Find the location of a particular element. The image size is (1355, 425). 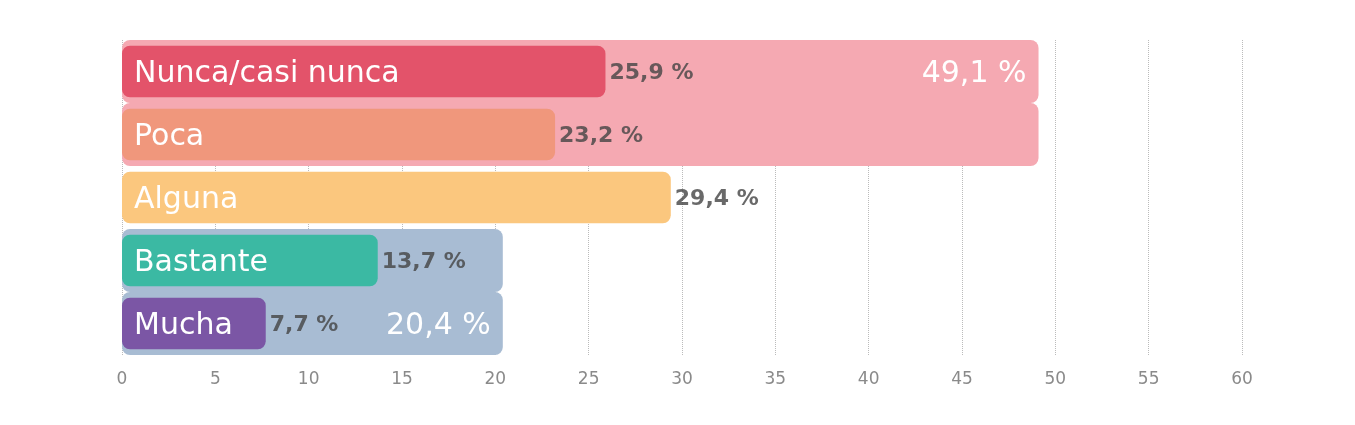

y-tick-label: Bastante is located at coordinates (201, 260).